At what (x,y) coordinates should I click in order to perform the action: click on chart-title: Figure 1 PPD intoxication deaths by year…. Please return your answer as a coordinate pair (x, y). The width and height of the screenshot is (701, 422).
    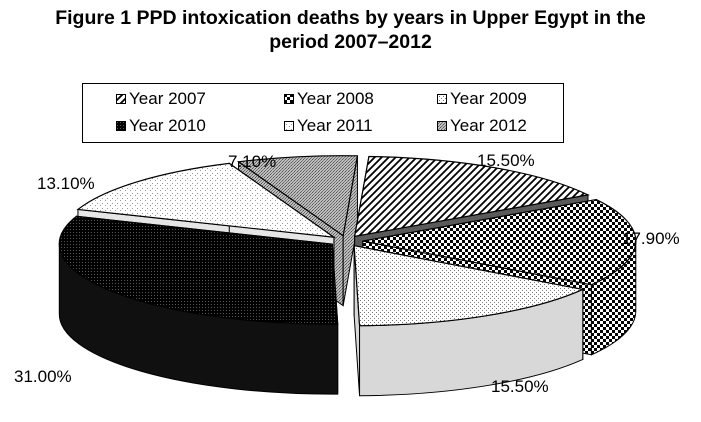
    Looking at the image, I should click on (350, 30).